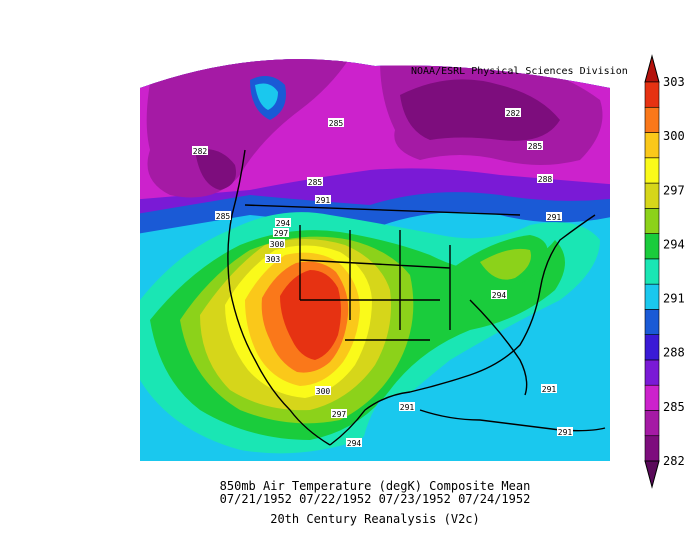  I want to click on colorbar-tick-label: 300, so click(674, 136).